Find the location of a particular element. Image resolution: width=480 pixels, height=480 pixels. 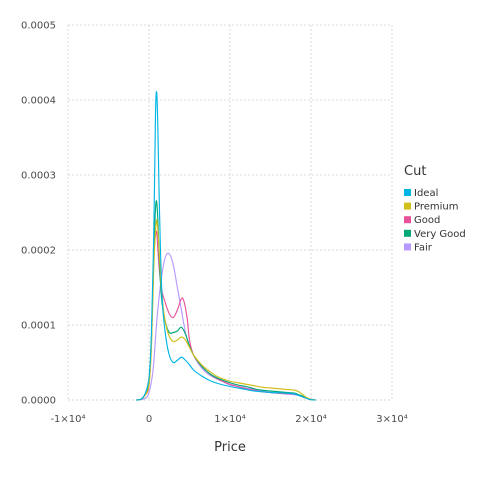

legend-item-fair: Fair is located at coordinates (418, 247).